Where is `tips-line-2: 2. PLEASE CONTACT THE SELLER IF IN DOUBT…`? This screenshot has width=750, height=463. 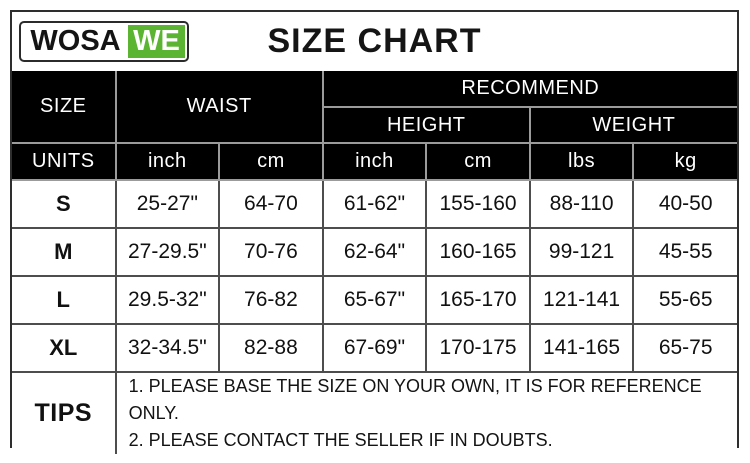
tips-line-2: 2. PLEASE CONTACT THE SELLER IF IN DOUBT… is located at coordinates (340, 440).